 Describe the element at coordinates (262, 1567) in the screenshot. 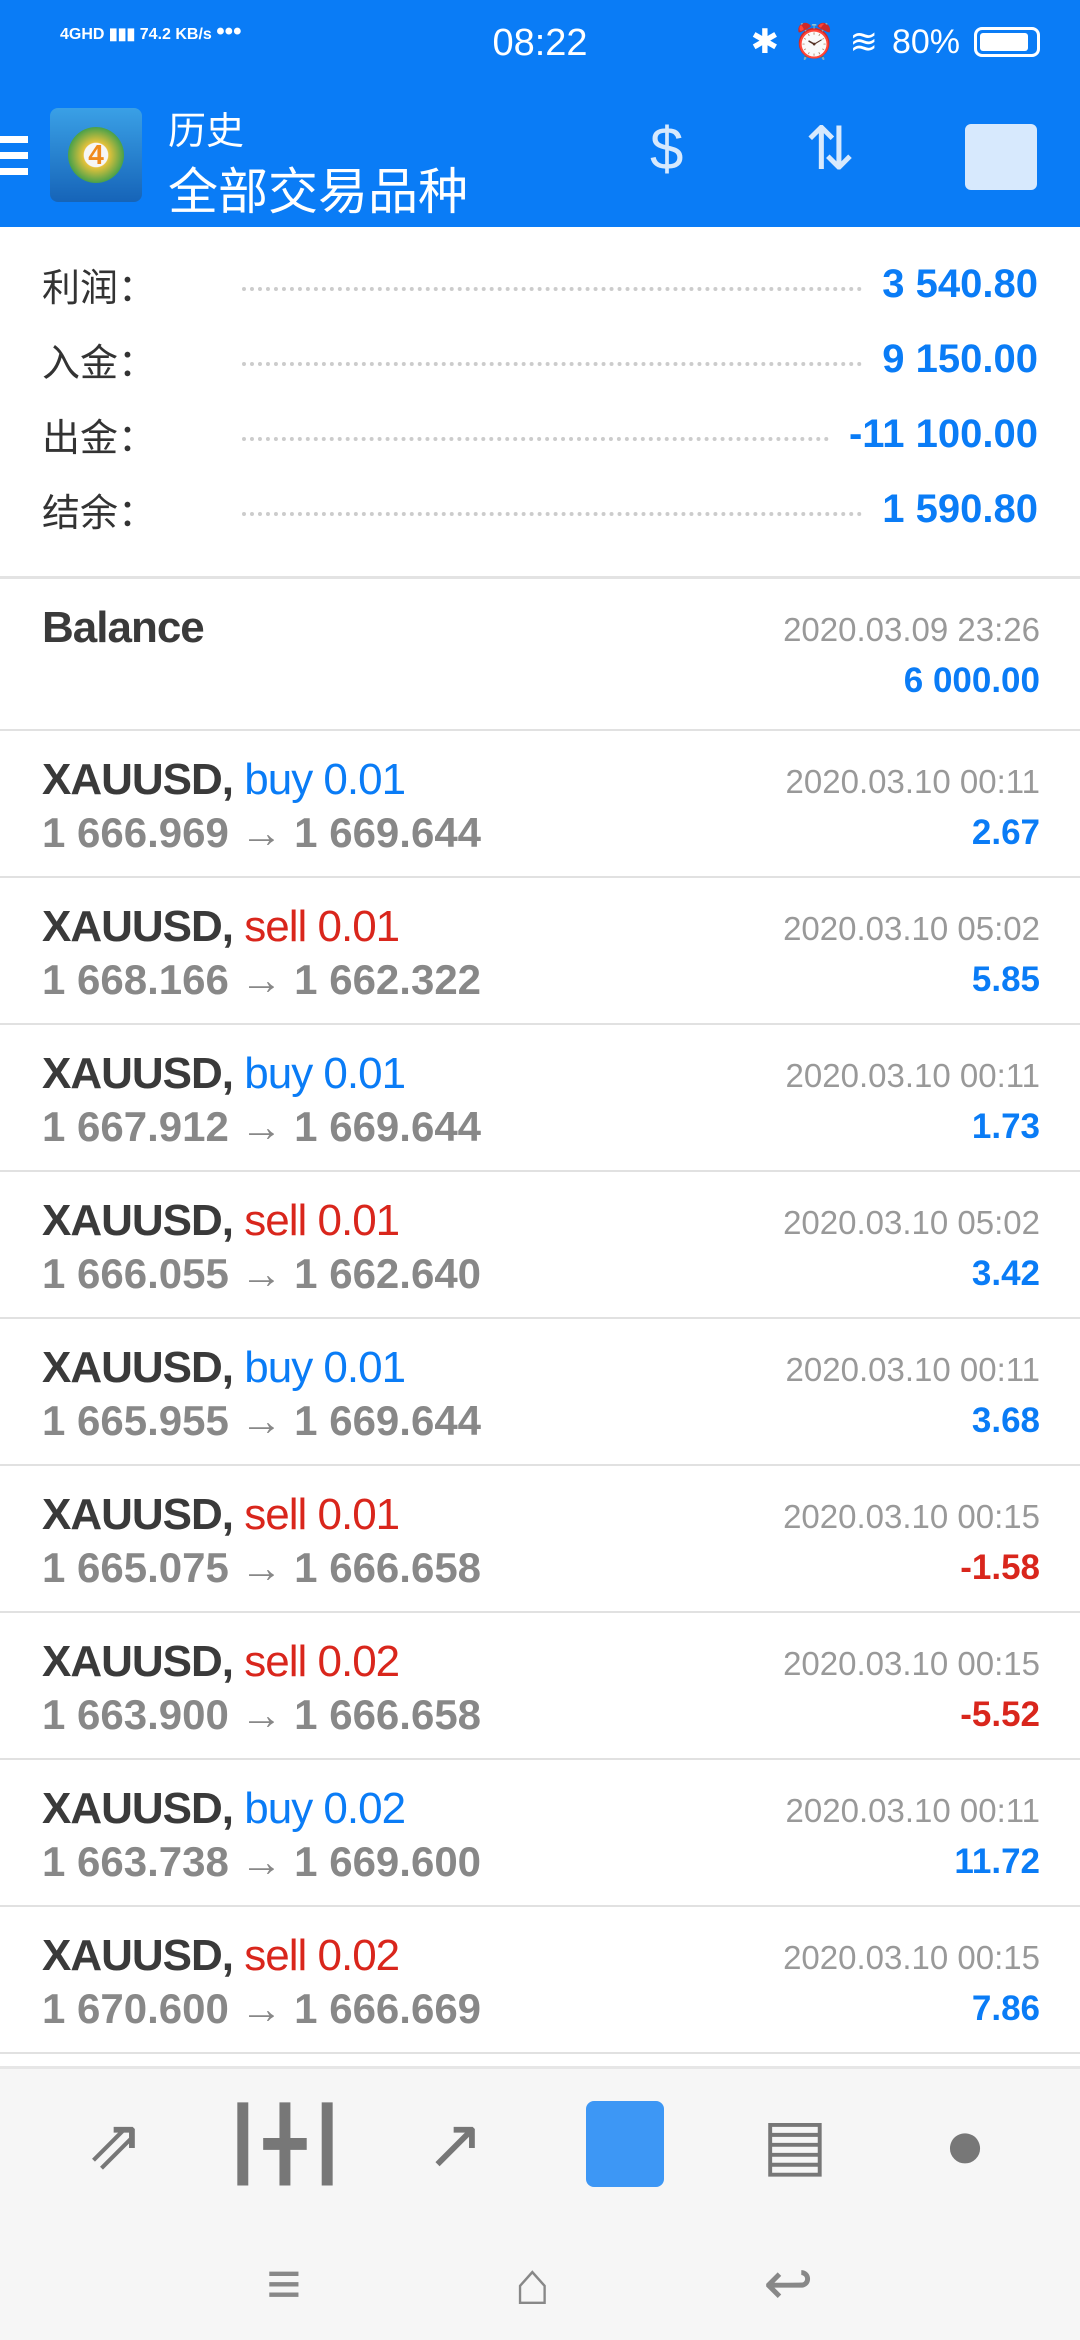

I see `trade-prices: 1 665.075 → 1 666.658` at that location.